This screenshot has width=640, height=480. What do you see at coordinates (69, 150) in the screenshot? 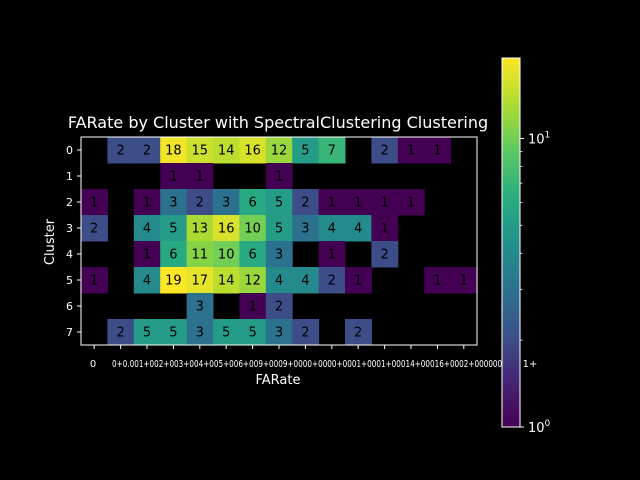
I see `y-tick-label: 0` at bounding box center [69, 150].